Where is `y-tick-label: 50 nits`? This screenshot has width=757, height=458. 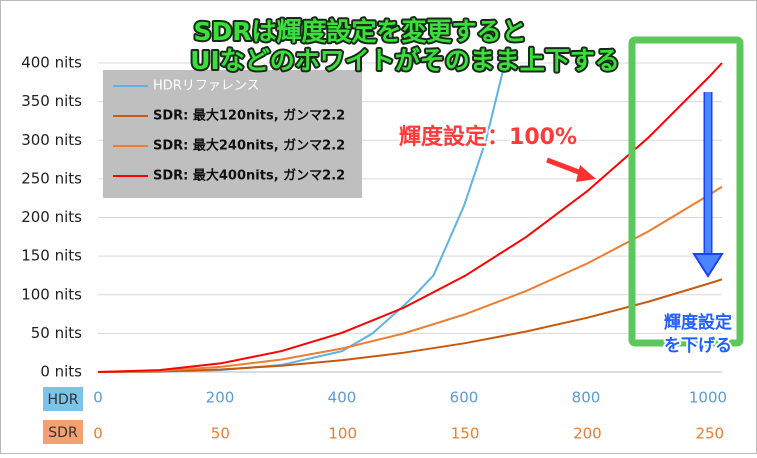
y-tick-label: 50 nits is located at coordinates (56, 333).